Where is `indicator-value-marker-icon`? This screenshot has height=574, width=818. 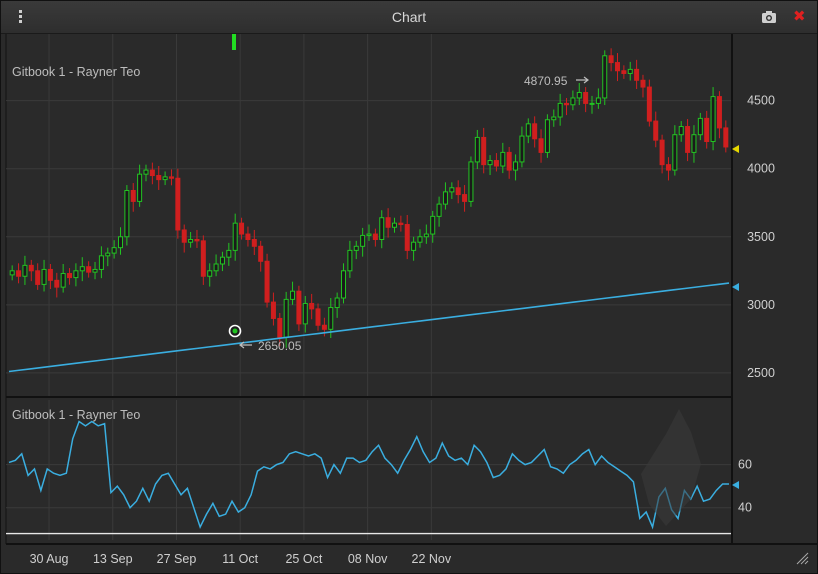
indicator-value-marker-icon is located at coordinates (735, 485).